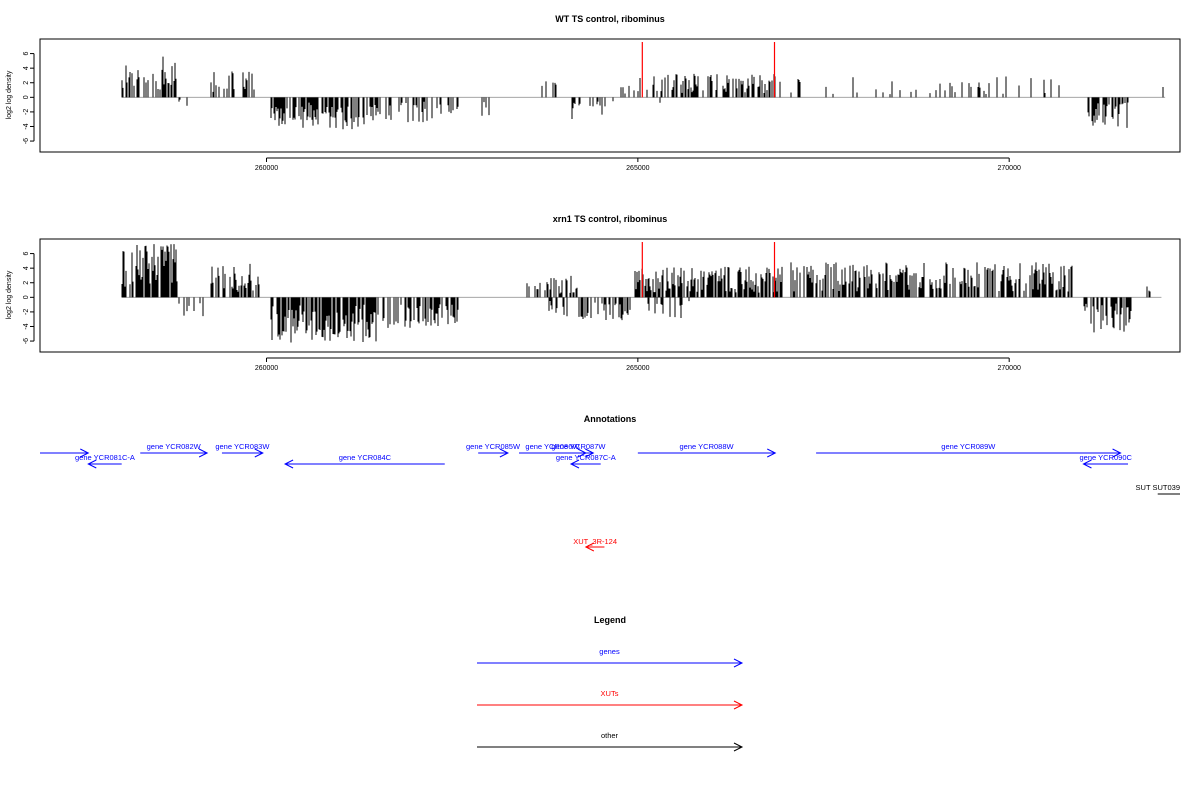 The height and width of the screenshot is (800, 1200). Describe the element at coordinates (1158, 487) in the screenshot. I see `feature-label: SUT SUT039` at that location.